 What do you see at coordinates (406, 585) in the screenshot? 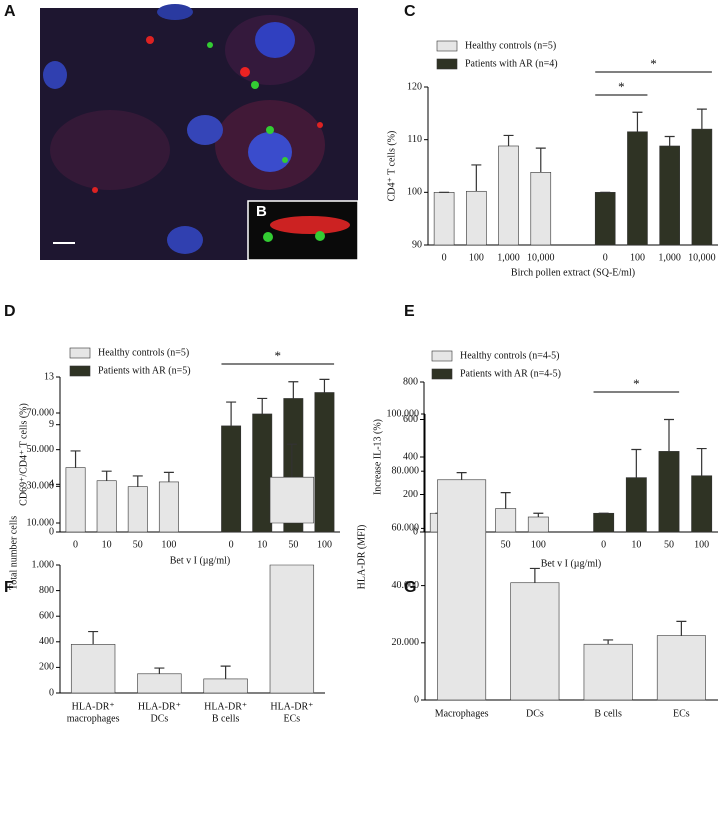
I see `y-tick-label: 40.000` at bounding box center [406, 585].